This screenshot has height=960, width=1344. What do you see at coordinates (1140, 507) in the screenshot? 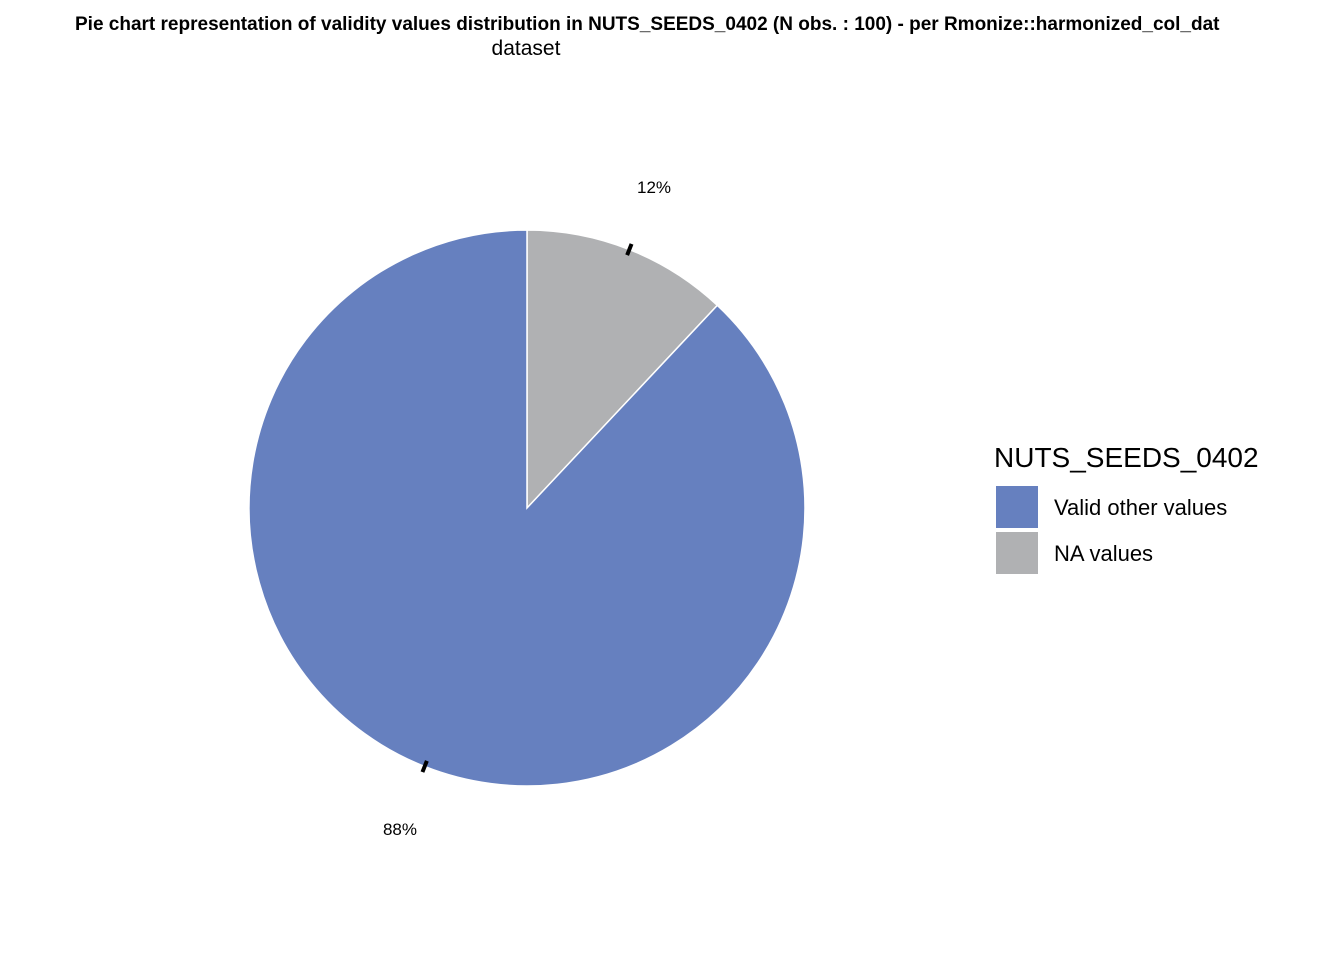
I see `legend-label: Valid other values` at bounding box center [1140, 507].